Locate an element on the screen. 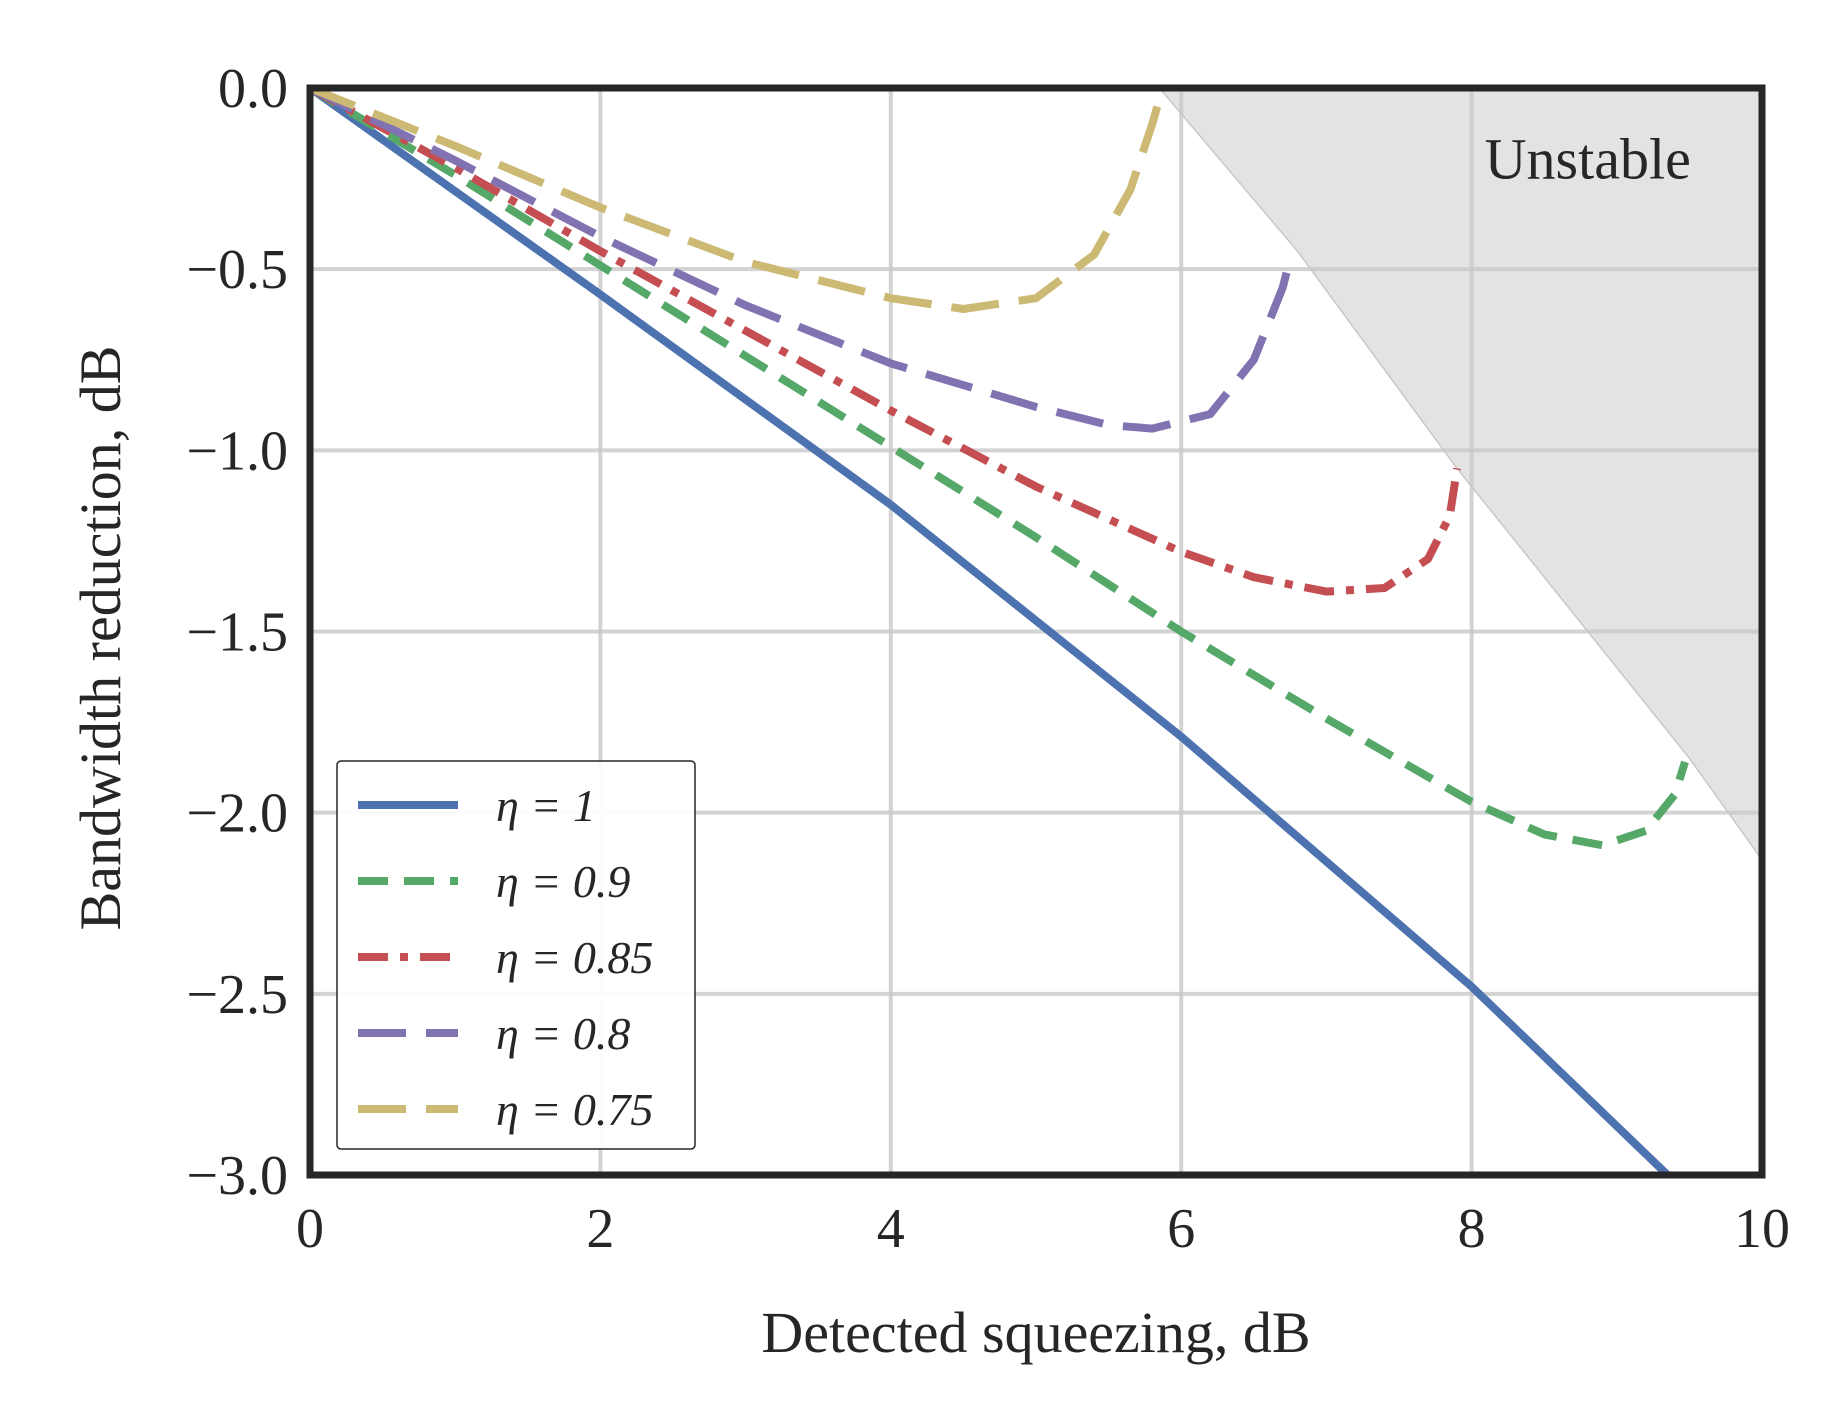 The width and height of the screenshot is (1842, 1419). x-tick-label: 8 is located at coordinates (1472, 1229).